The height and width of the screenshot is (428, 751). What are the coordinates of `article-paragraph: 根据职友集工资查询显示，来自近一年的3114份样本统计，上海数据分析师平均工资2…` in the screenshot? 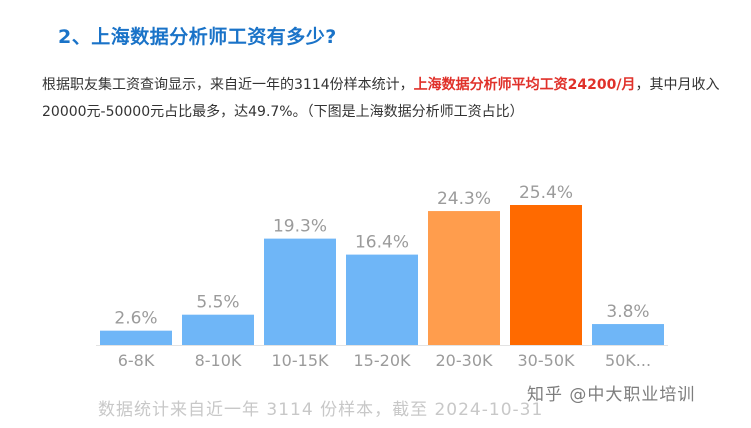 It's located at (387, 99).